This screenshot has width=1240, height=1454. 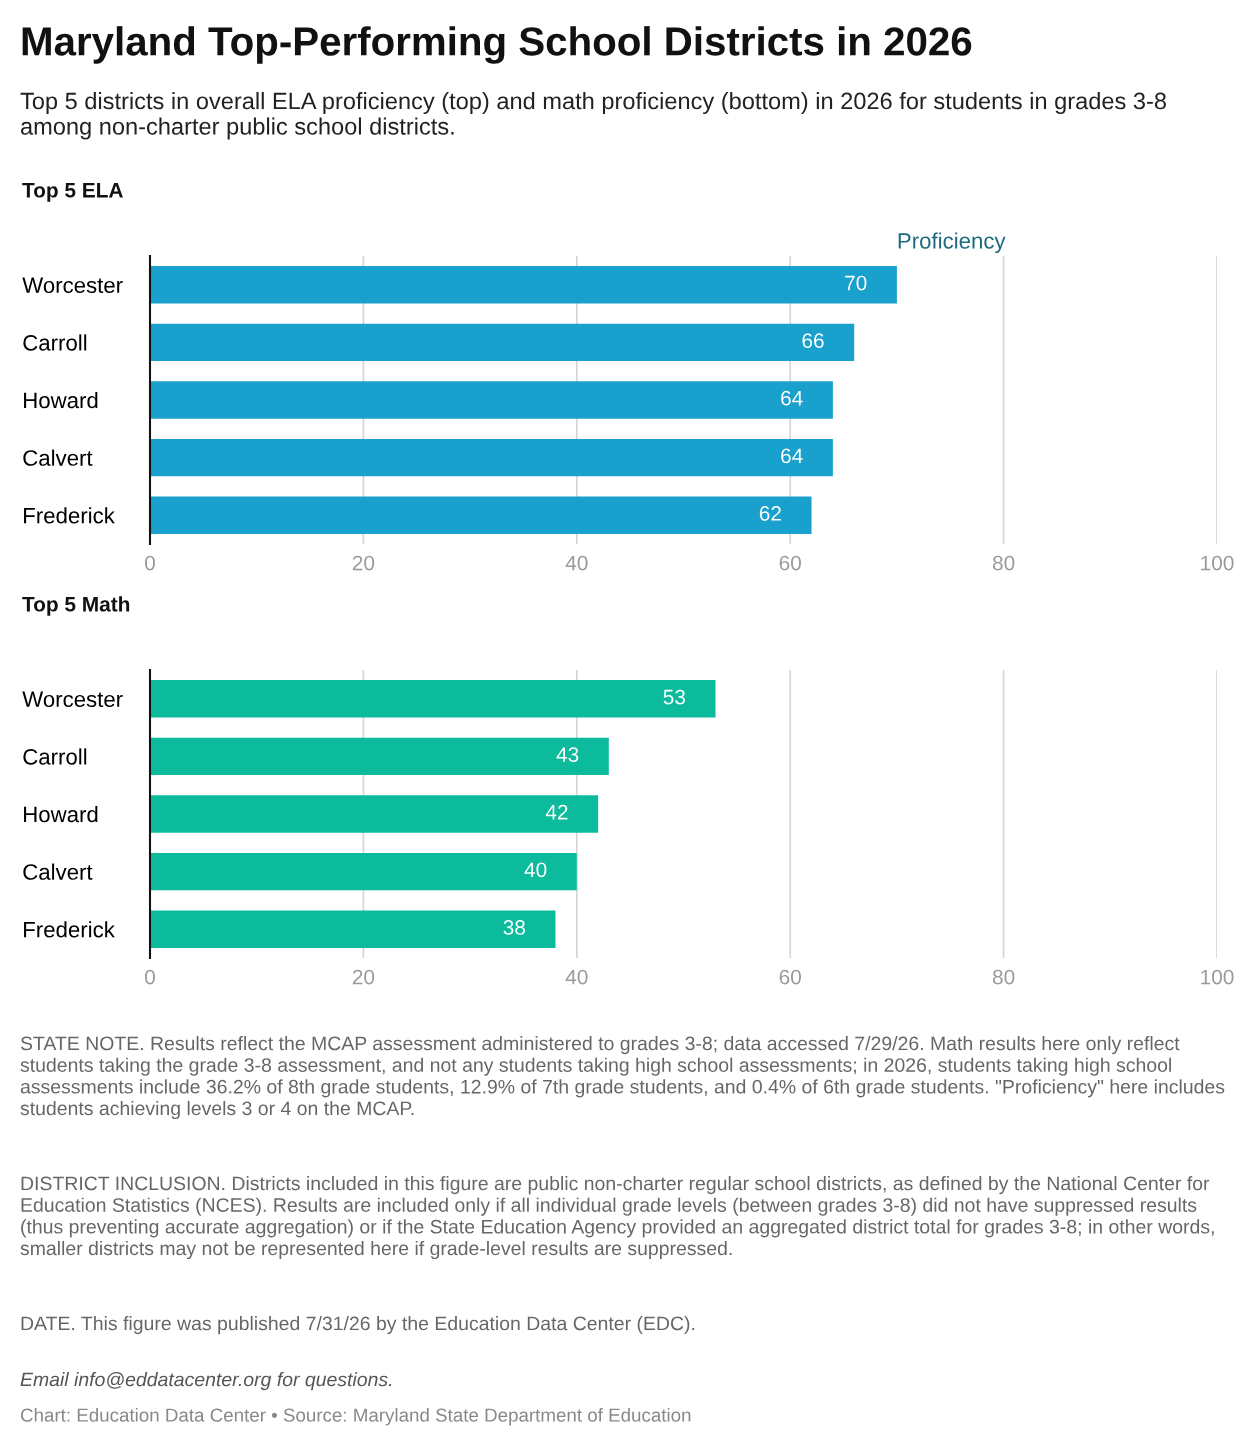 I want to click on data-label: 70, so click(x=856, y=283).